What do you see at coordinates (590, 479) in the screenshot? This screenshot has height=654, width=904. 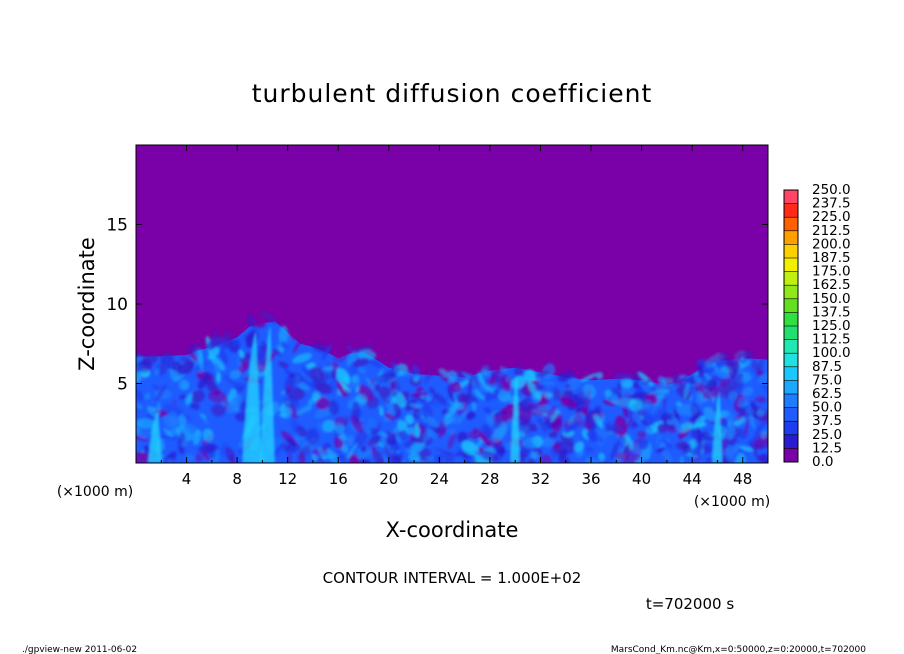 I see `x-tick-label: 36` at bounding box center [590, 479].